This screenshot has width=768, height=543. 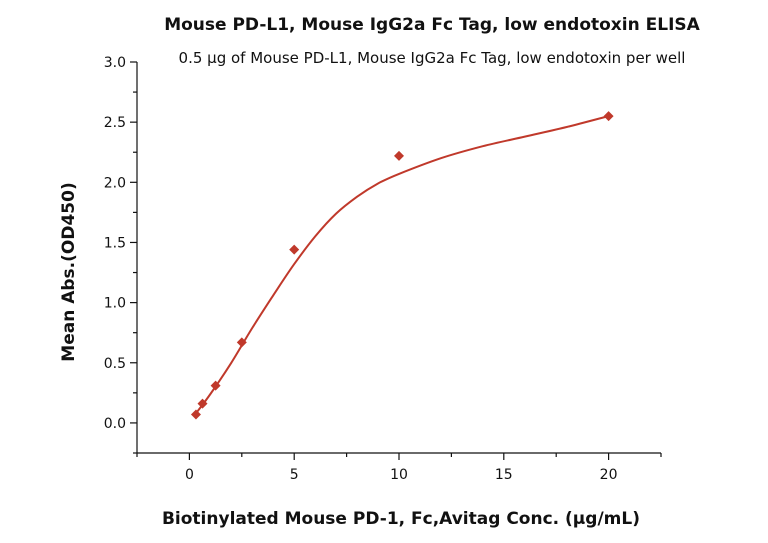 What do you see at coordinates (399, 475) in the screenshot?
I see `x-tick-label: 10` at bounding box center [399, 475].